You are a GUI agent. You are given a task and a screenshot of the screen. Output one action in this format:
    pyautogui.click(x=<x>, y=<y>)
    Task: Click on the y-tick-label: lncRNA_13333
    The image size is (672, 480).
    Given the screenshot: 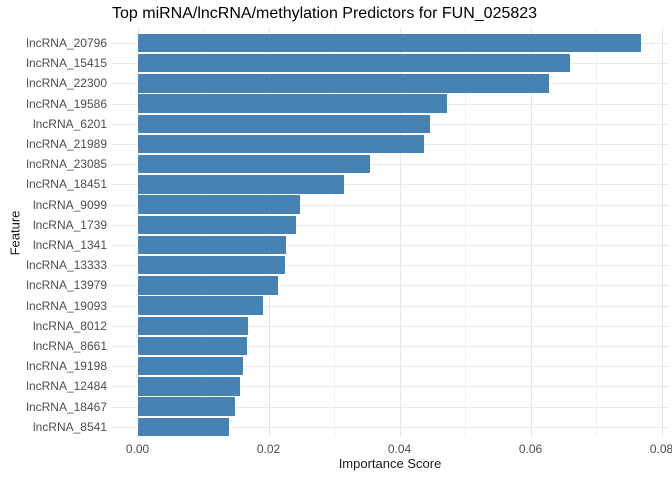 What is the action you would take?
    pyautogui.click(x=66, y=265)
    